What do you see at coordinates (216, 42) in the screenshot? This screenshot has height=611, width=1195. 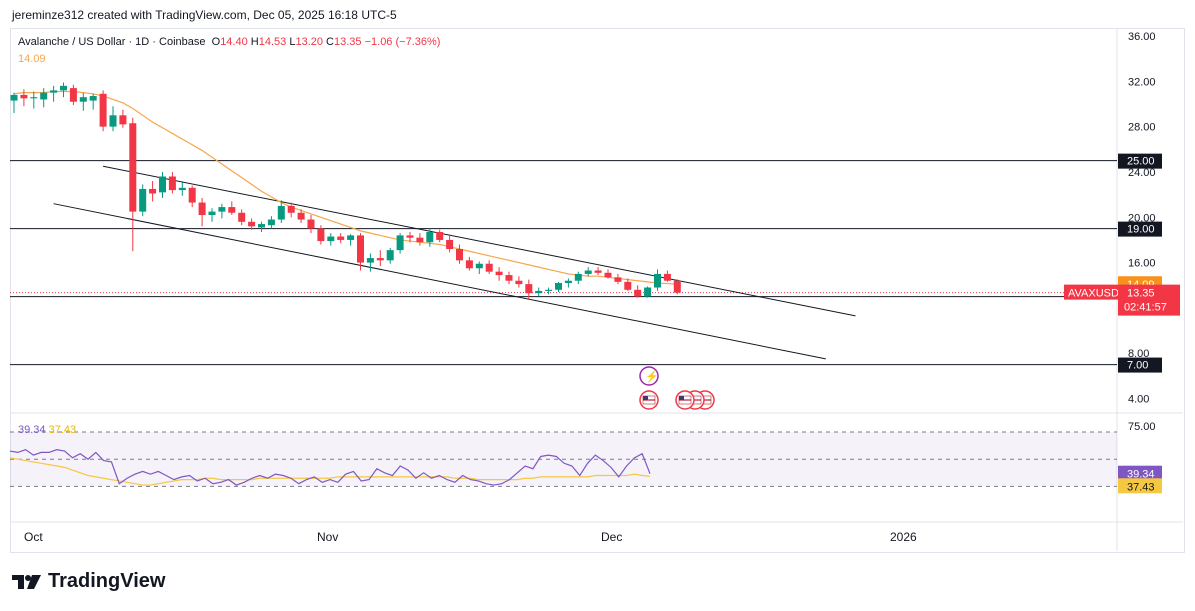 I see `open-label: O` at bounding box center [216, 42].